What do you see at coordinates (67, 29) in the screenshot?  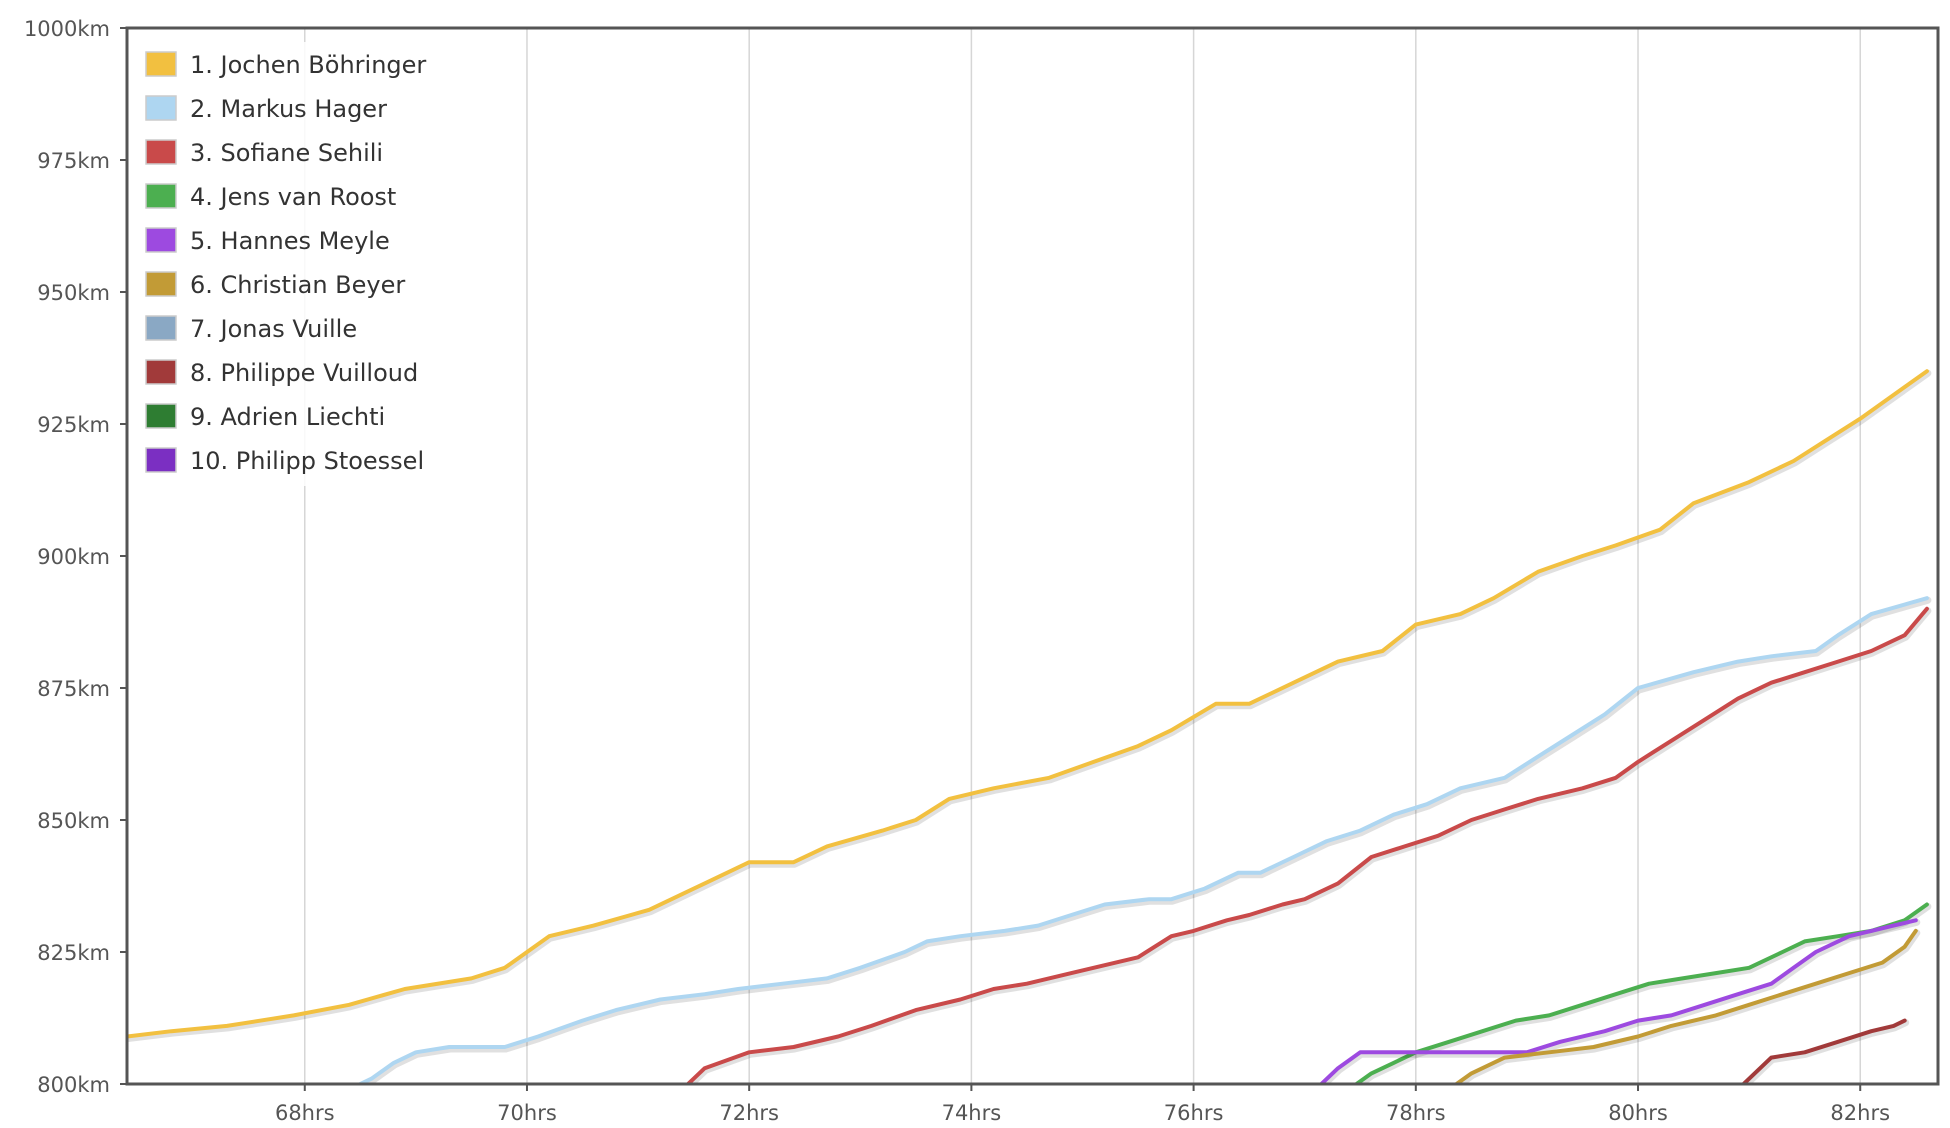 I see `y-tick-label: 1000km` at bounding box center [67, 29].